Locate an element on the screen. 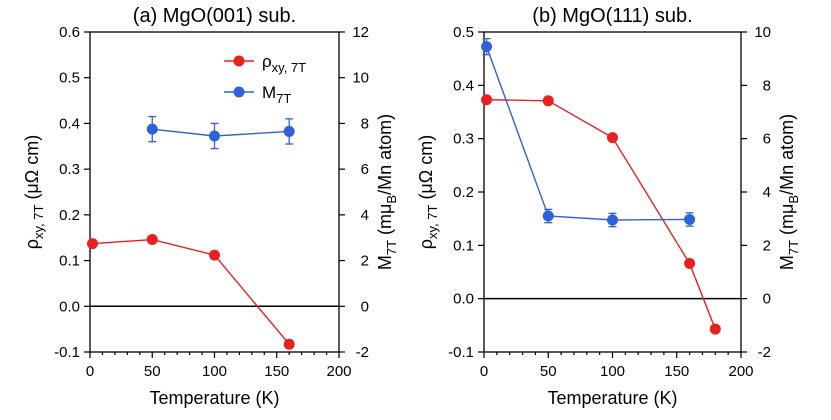  chart-title: (a) MgO(001) sub. is located at coordinates (214, 16).